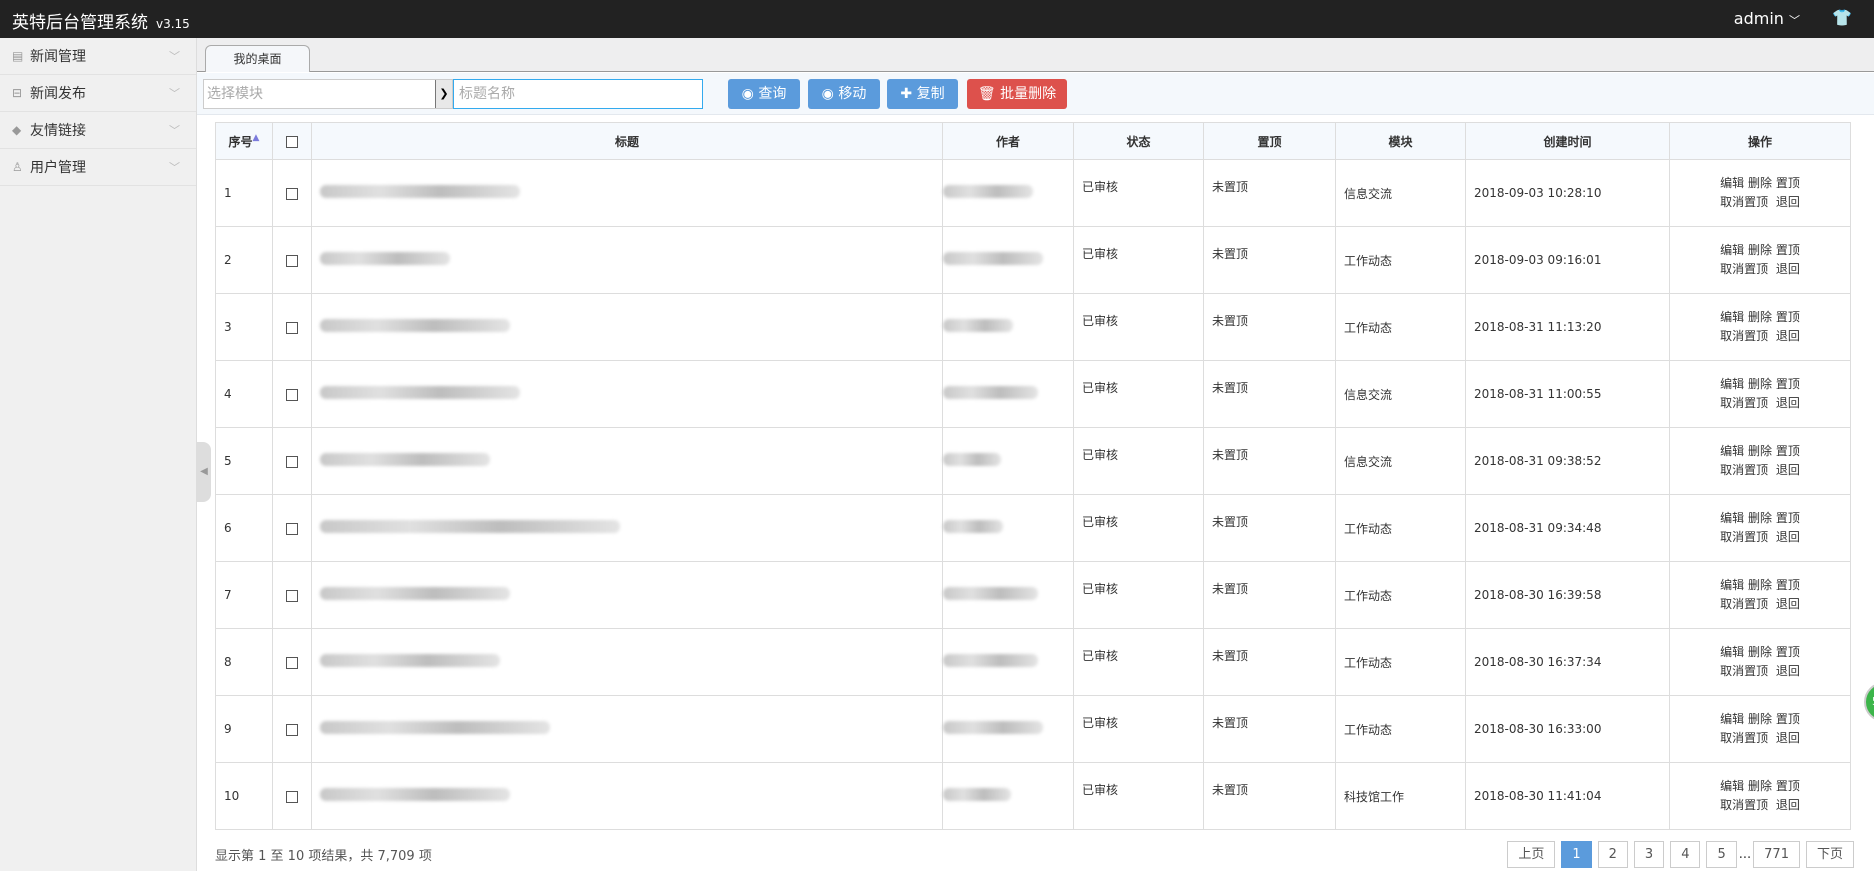  What do you see at coordinates (98, 167) in the screenshot?
I see `sidebar-item-3: ♙ 用户管理 ﹀` at bounding box center [98, 167].